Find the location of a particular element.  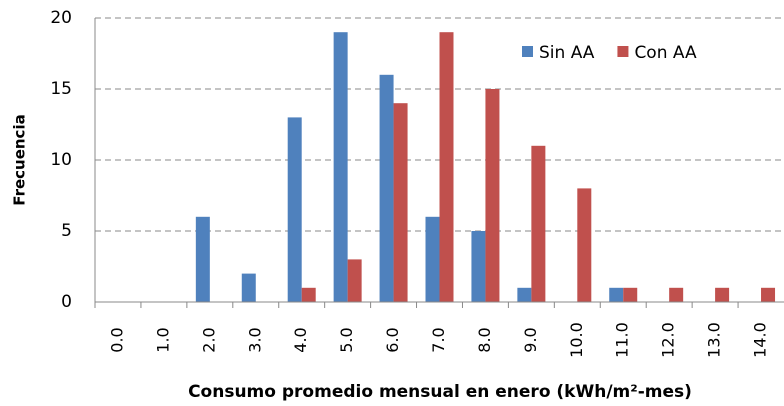

y-axis-title: Frecuencia is located at coordinates (20, 159).